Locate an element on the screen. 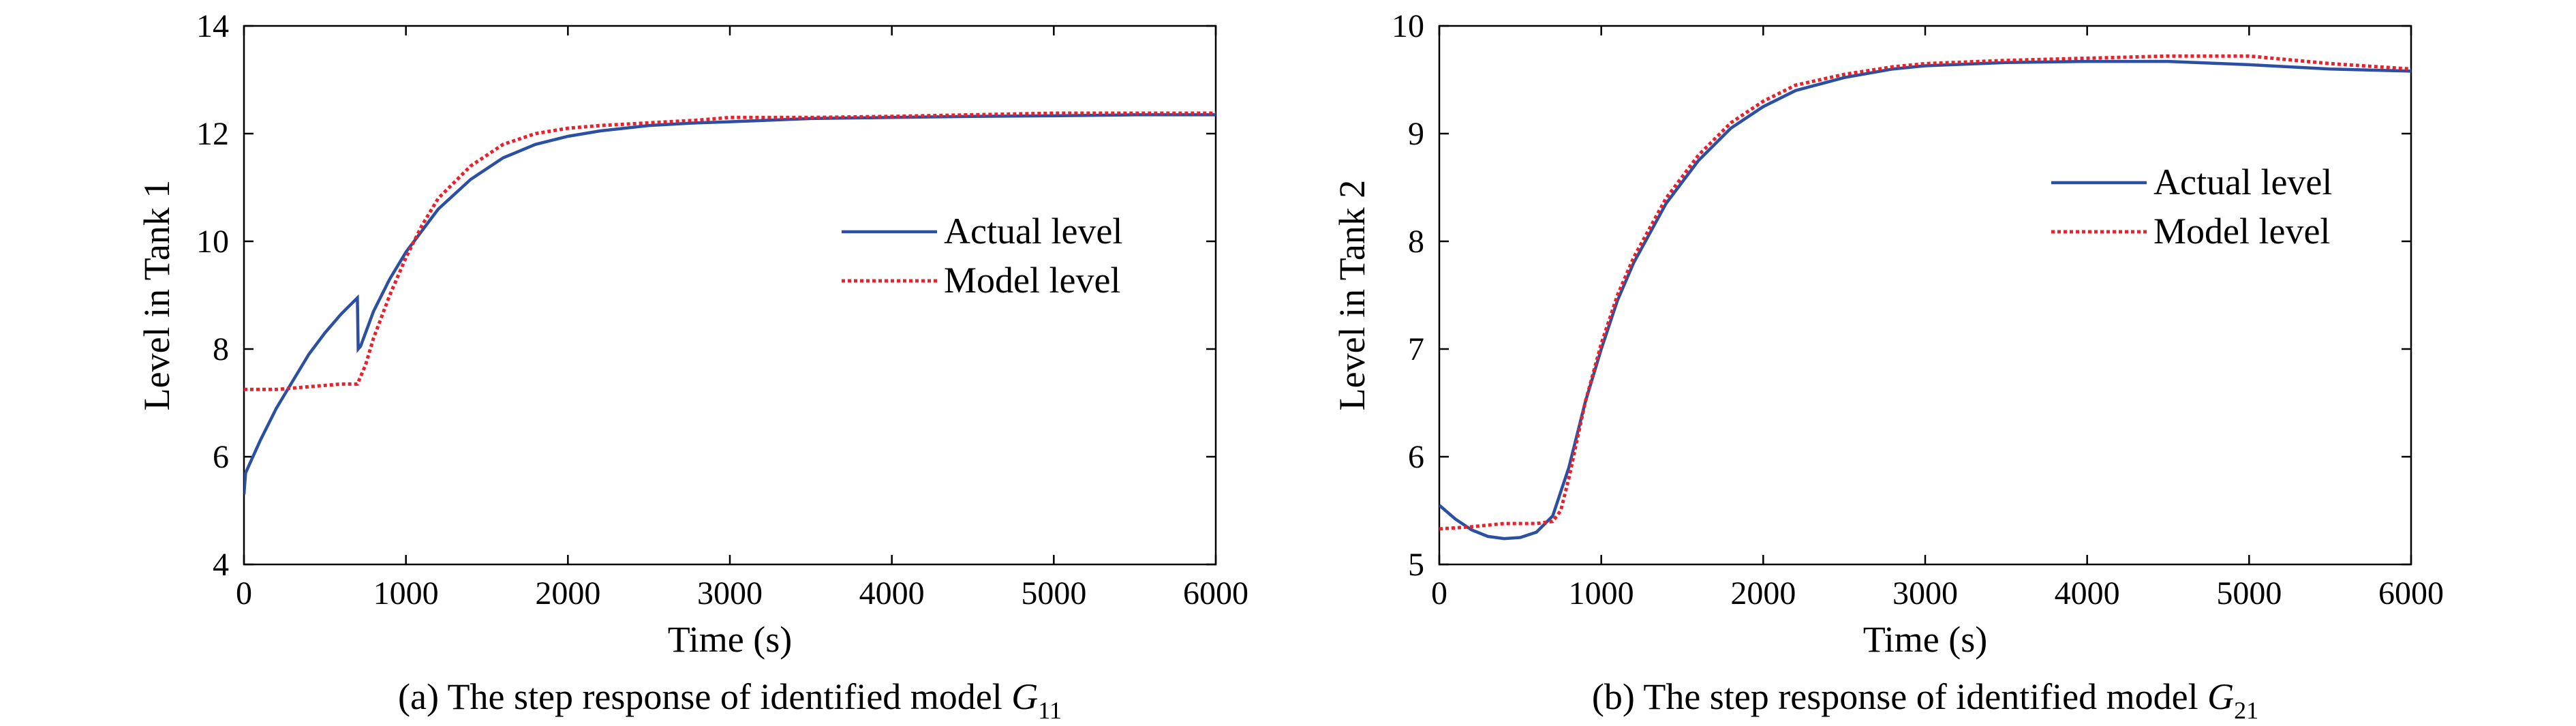  y-tick-label: 9 is located at coordinates (1416, 134).